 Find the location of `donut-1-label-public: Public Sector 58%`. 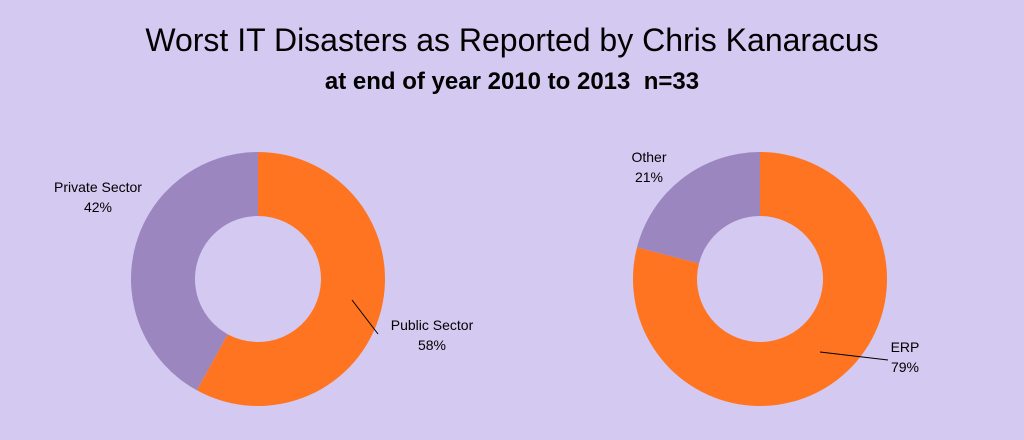

donut-1-label-public: Public Sector 58% is located at coordinates (432, 335).